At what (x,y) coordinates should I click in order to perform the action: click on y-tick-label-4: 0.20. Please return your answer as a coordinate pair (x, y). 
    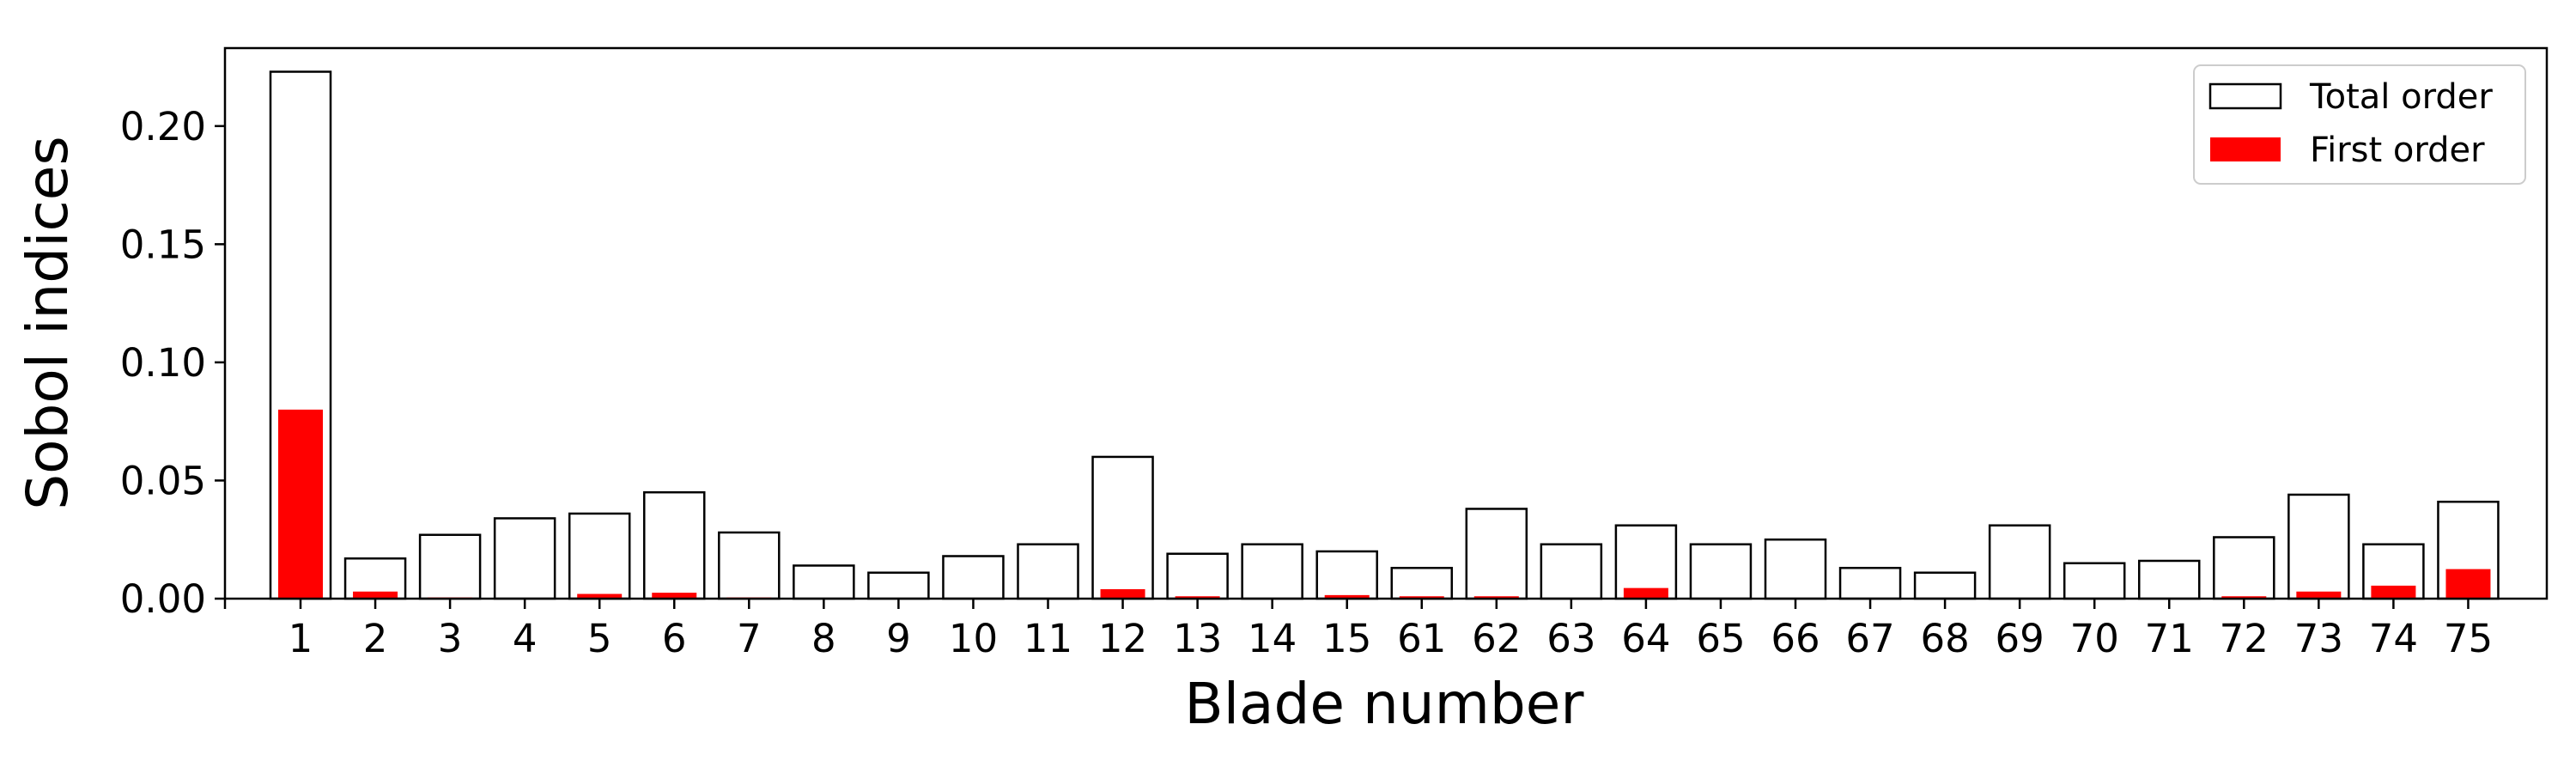
    Looking at the image, I should click on (163, 126).